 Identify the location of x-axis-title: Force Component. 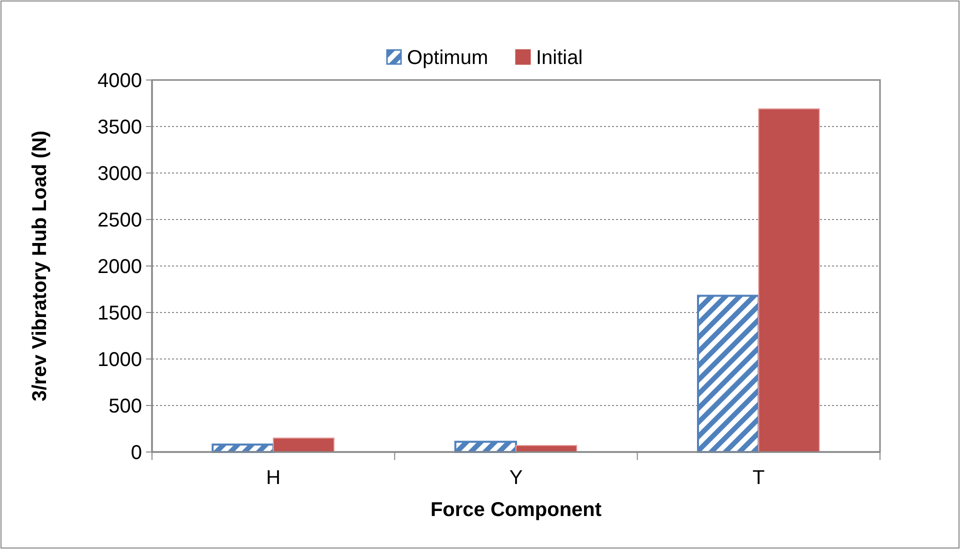
(516, 510).